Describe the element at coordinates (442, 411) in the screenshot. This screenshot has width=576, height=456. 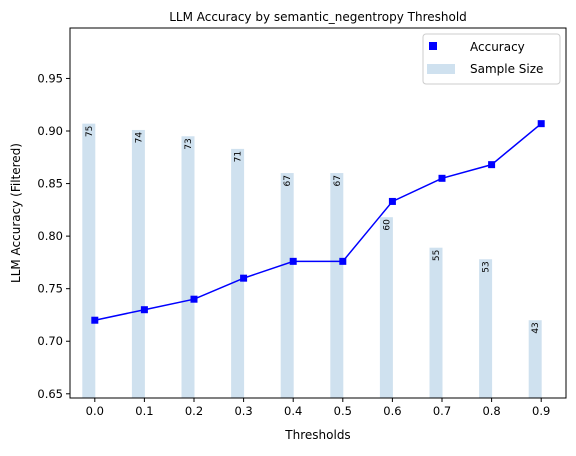
I see `x-tick-label: 0.7` at that location.